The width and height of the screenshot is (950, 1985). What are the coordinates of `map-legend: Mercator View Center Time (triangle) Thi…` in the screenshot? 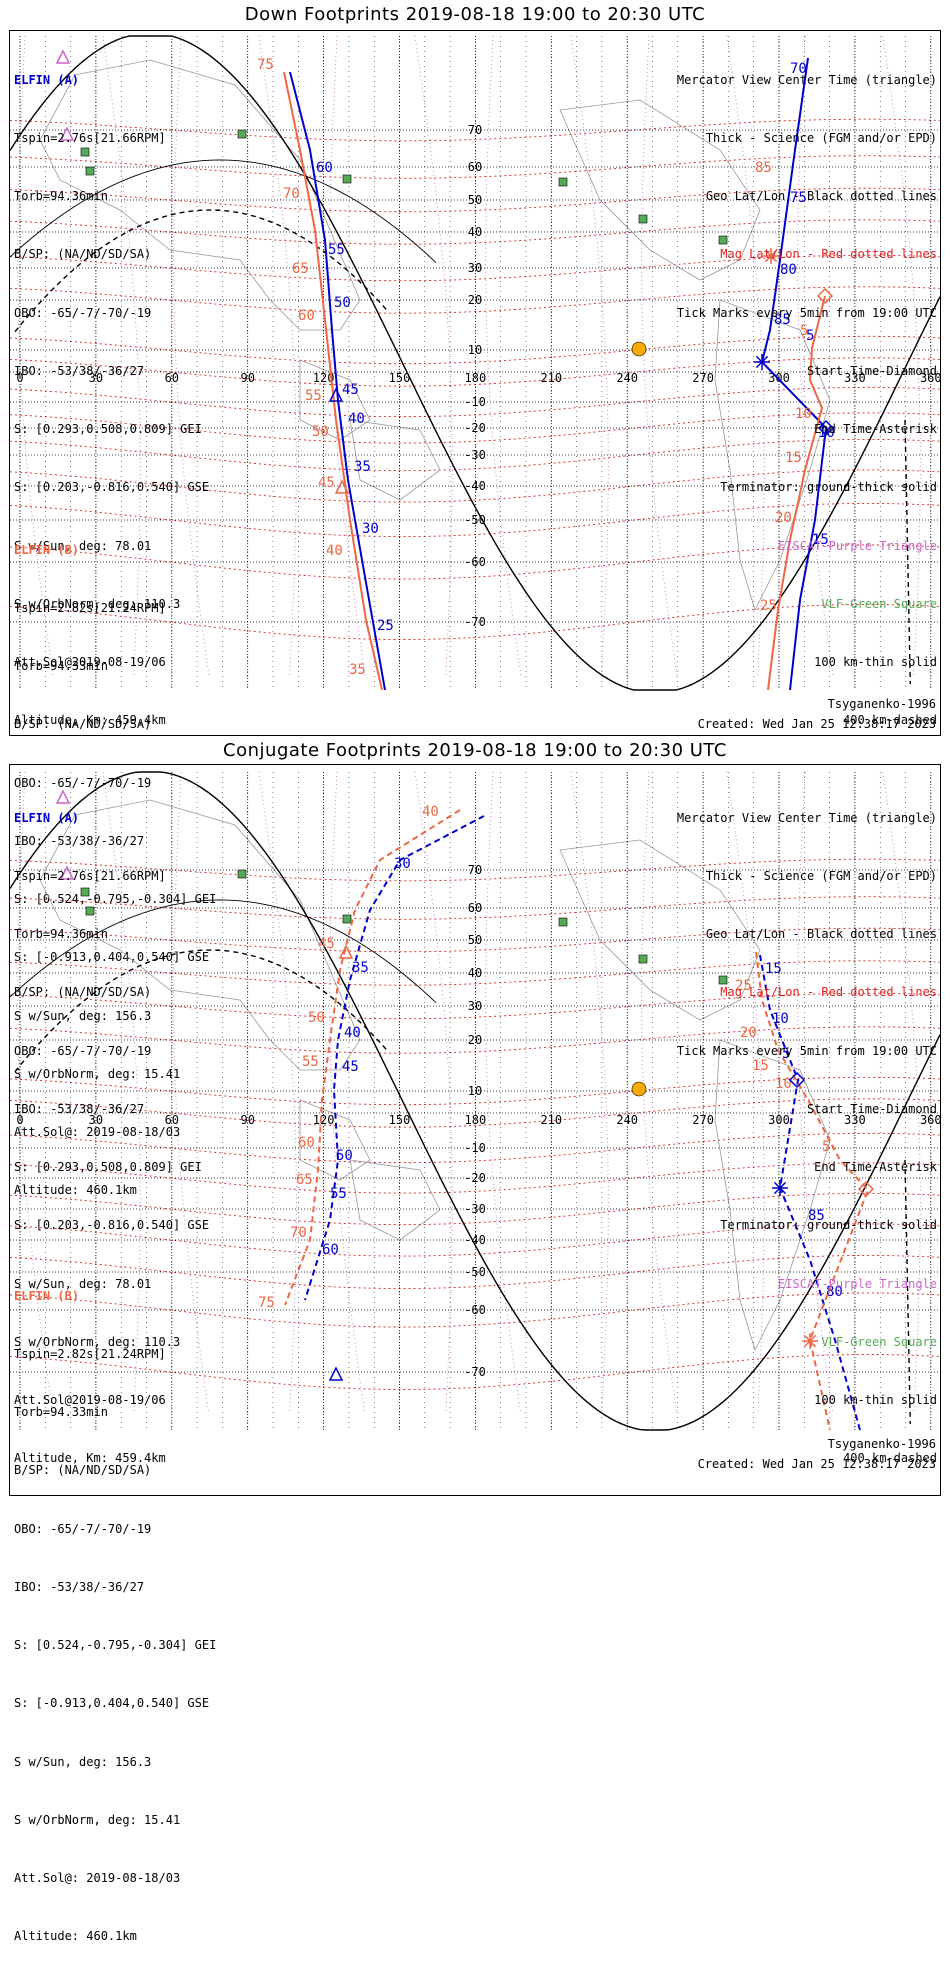 It's located at (807, 1138).